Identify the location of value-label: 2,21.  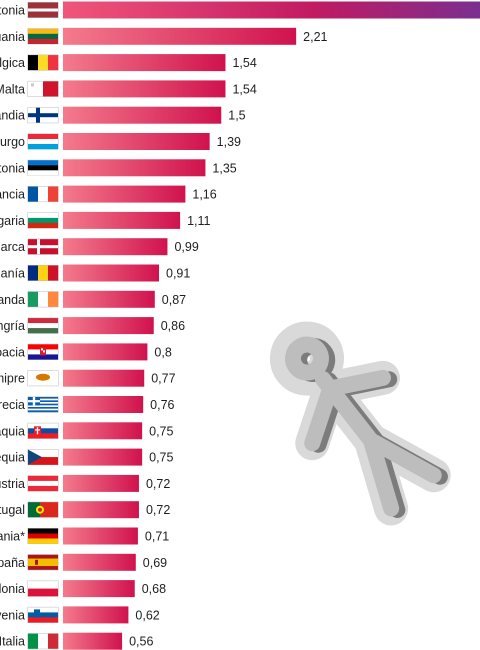
(315, 37).